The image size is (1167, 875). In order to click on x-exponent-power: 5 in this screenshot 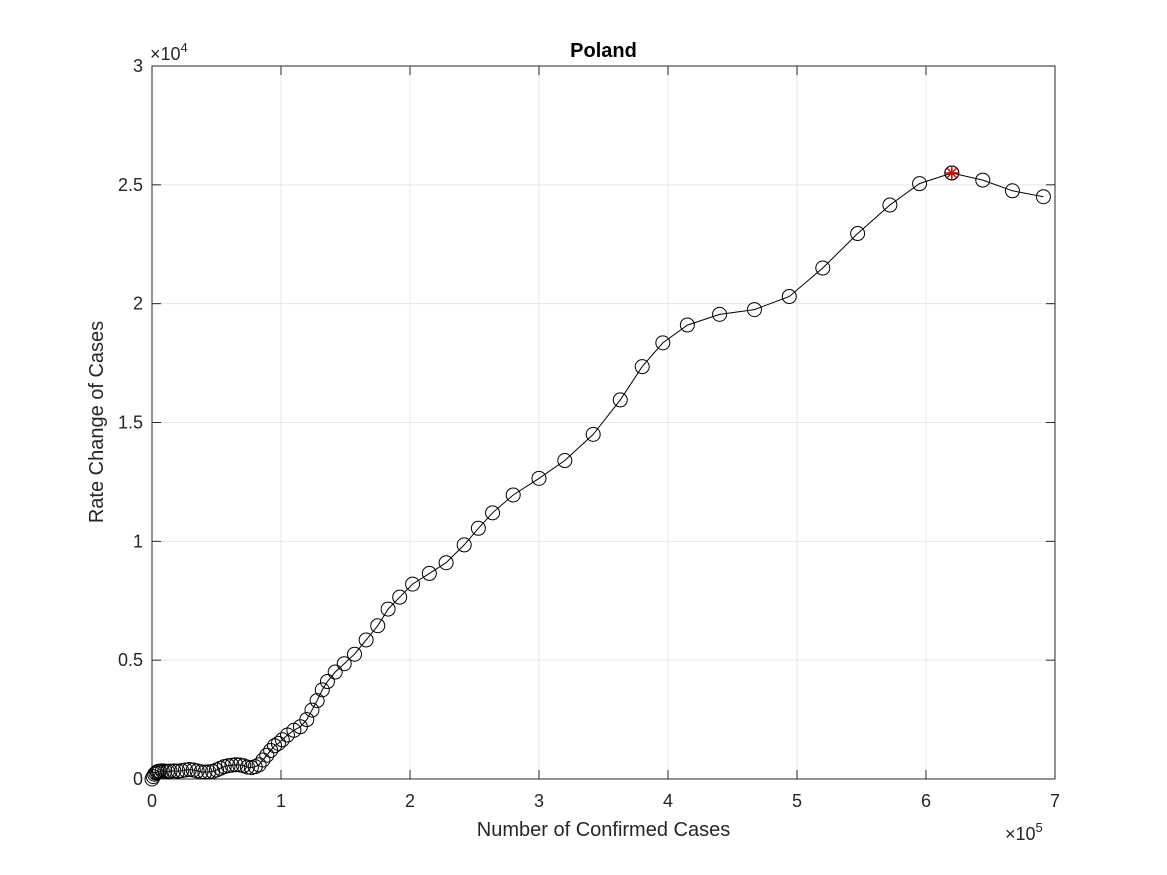, I will do `click(1039, 827)`.